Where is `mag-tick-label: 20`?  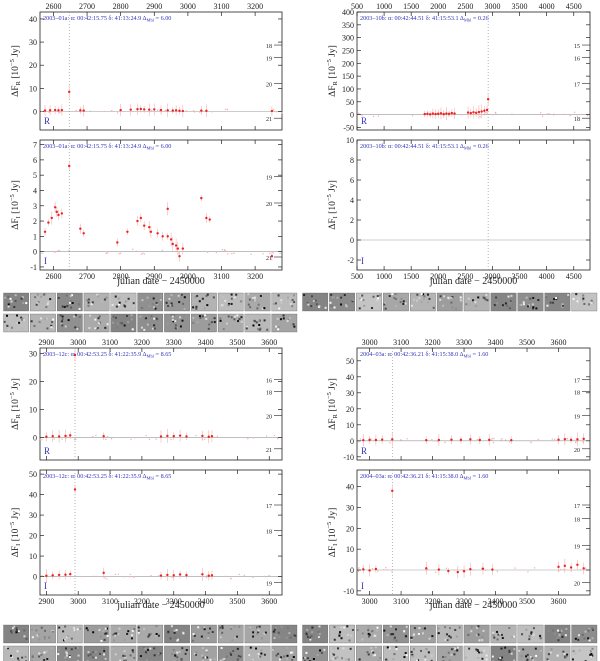 mag-tick-label: 20 is located at coordinates (269, 85).